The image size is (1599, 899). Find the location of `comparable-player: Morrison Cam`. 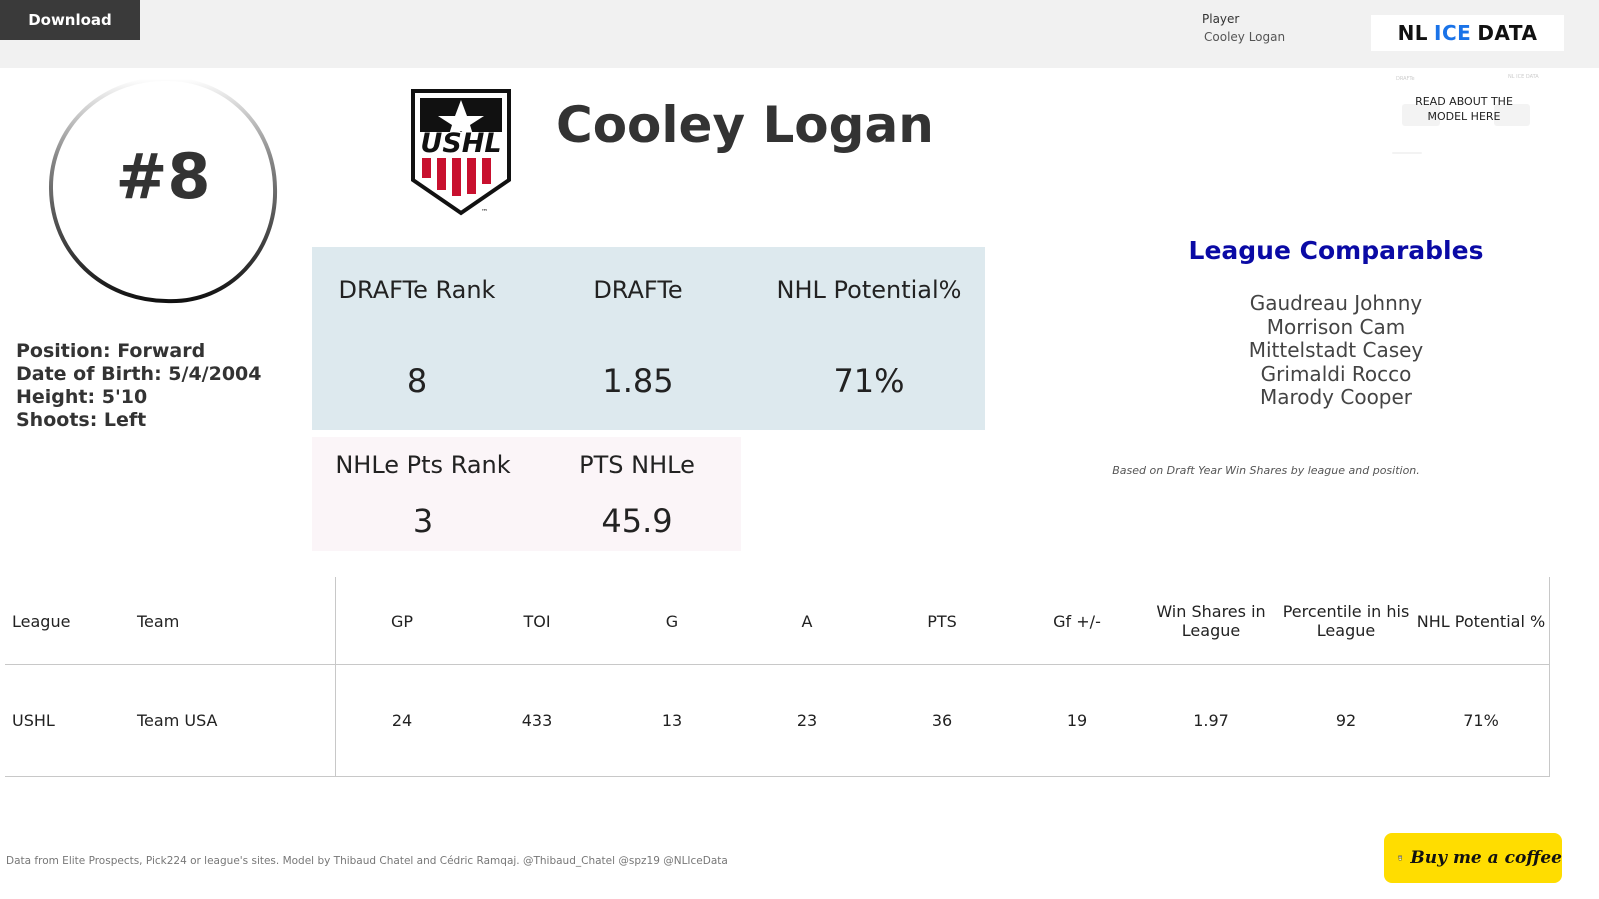

comparable-player: Morrison Cam is located at coordinates (1336, 326).